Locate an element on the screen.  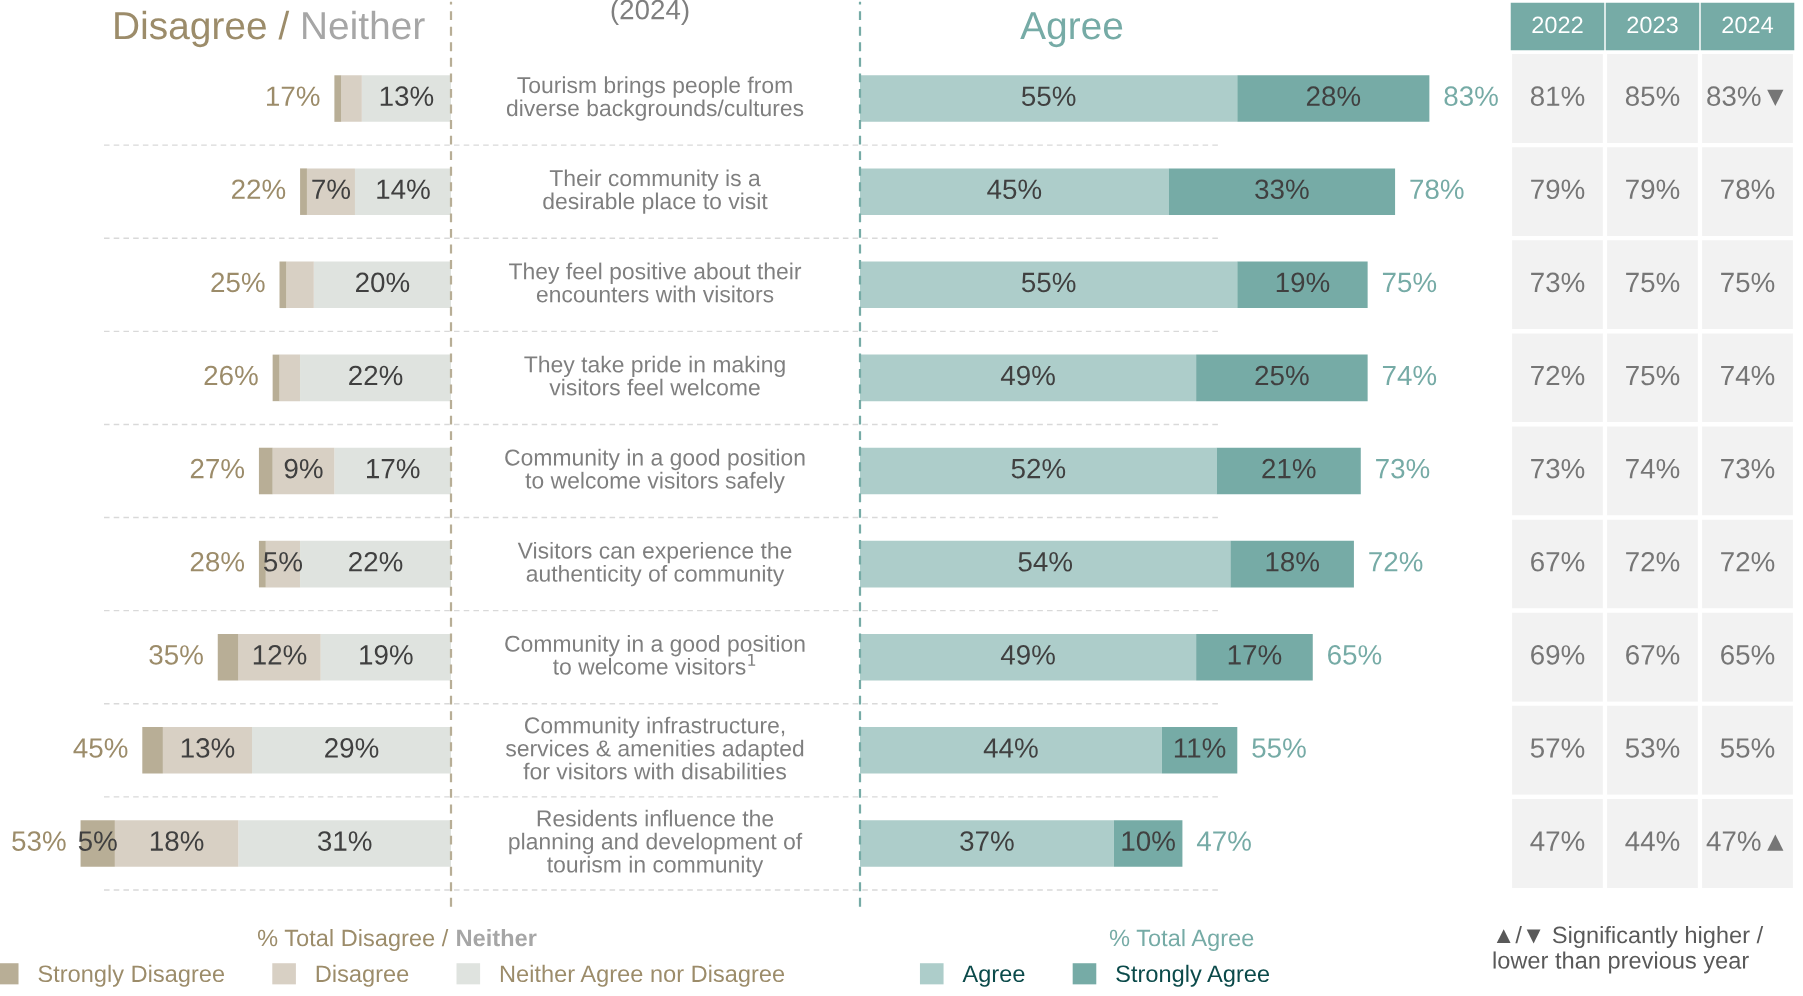
total-label: 27% is located at coordinates (217, 468).